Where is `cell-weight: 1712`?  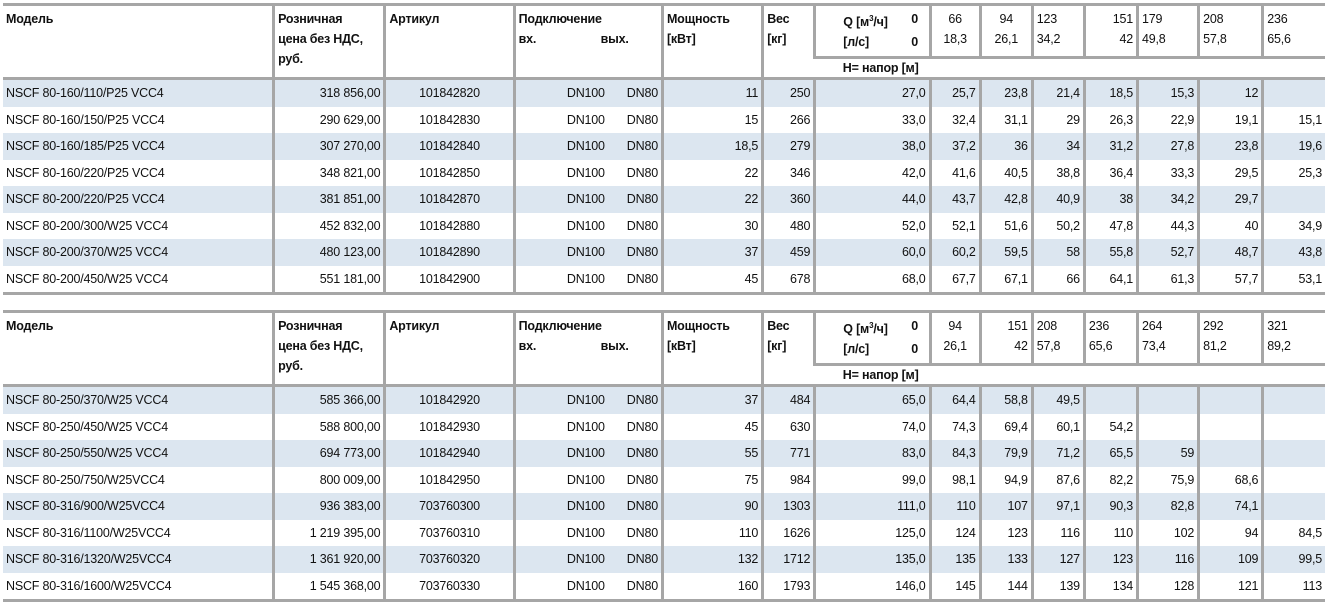
cell-weight: 1712 is located at coordinates (788, 559).